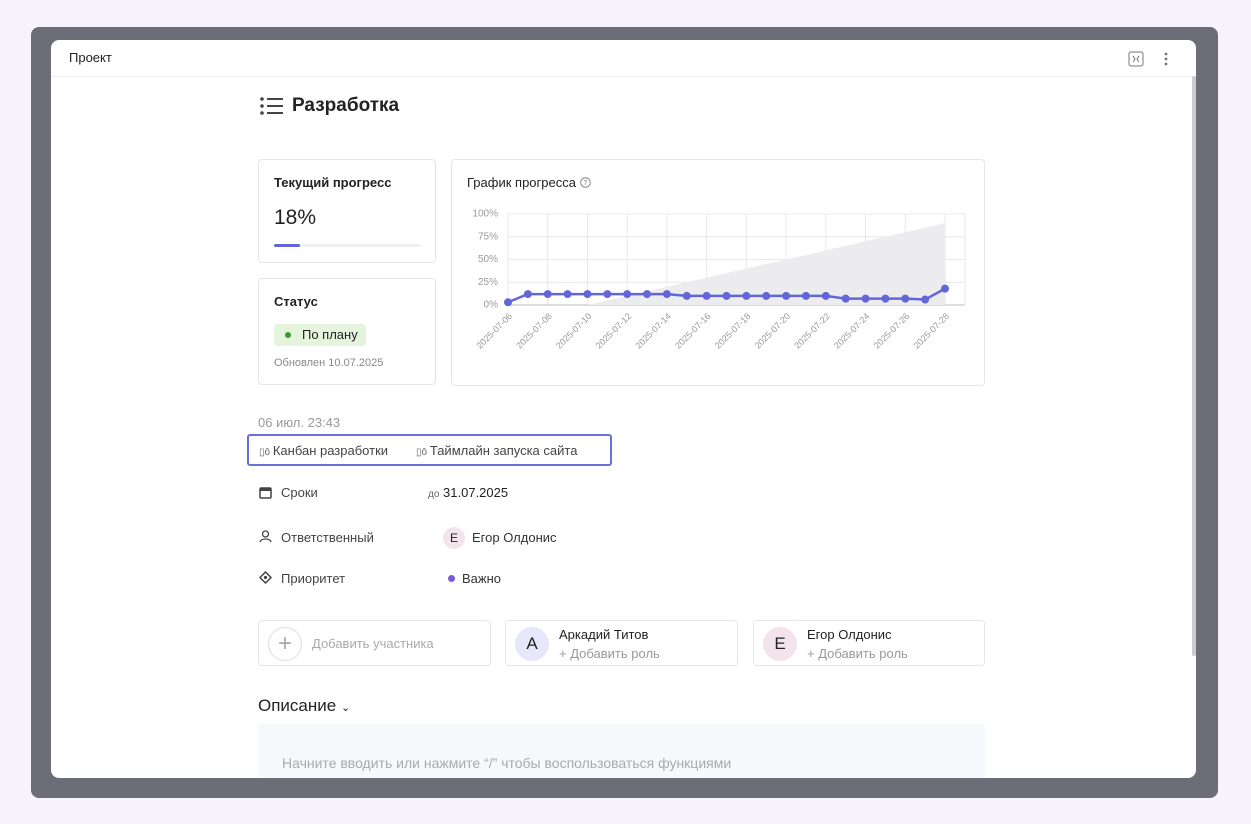 This screenshot has width=1251, height=824. What do you see at coordinates (327, 537) in the screenshot?
I see `field-label: Ответственный` at bounding box center [327, 537].